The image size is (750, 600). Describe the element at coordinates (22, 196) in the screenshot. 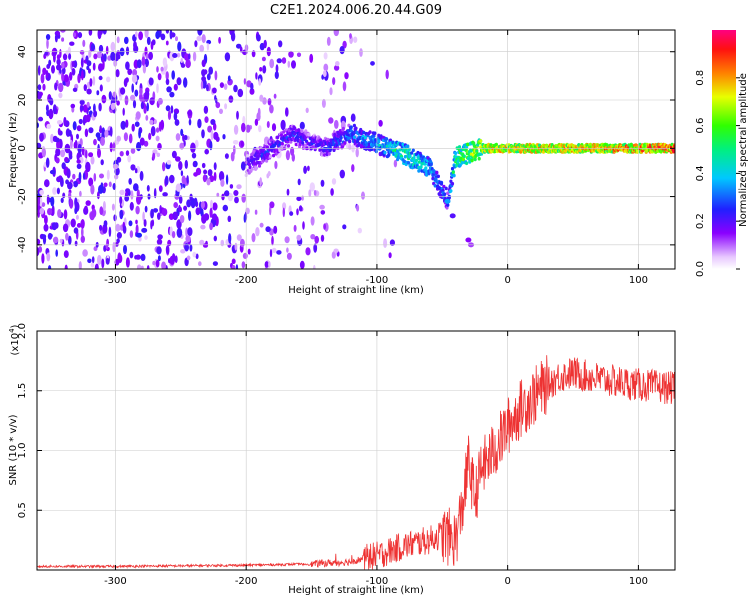

I see `spectrogram-y-tick-label: -20` at that location.